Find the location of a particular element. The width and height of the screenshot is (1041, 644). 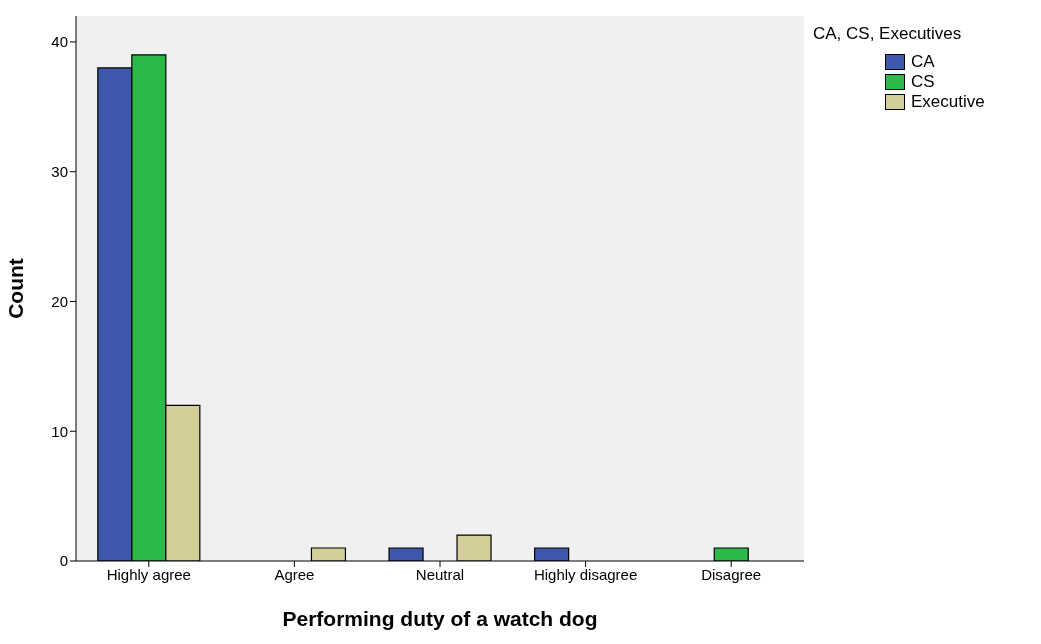

x-tick-label: Highly agree is located at coordinates (148, 574).